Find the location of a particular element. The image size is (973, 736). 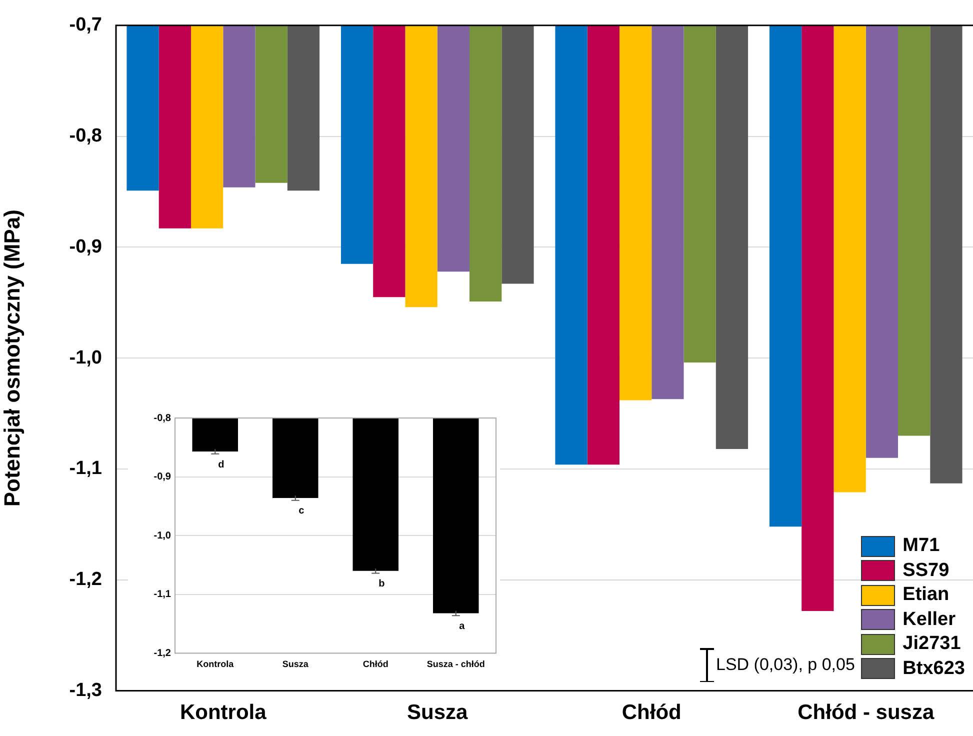

legend-label: Etian is located at coordinates (926, 595).